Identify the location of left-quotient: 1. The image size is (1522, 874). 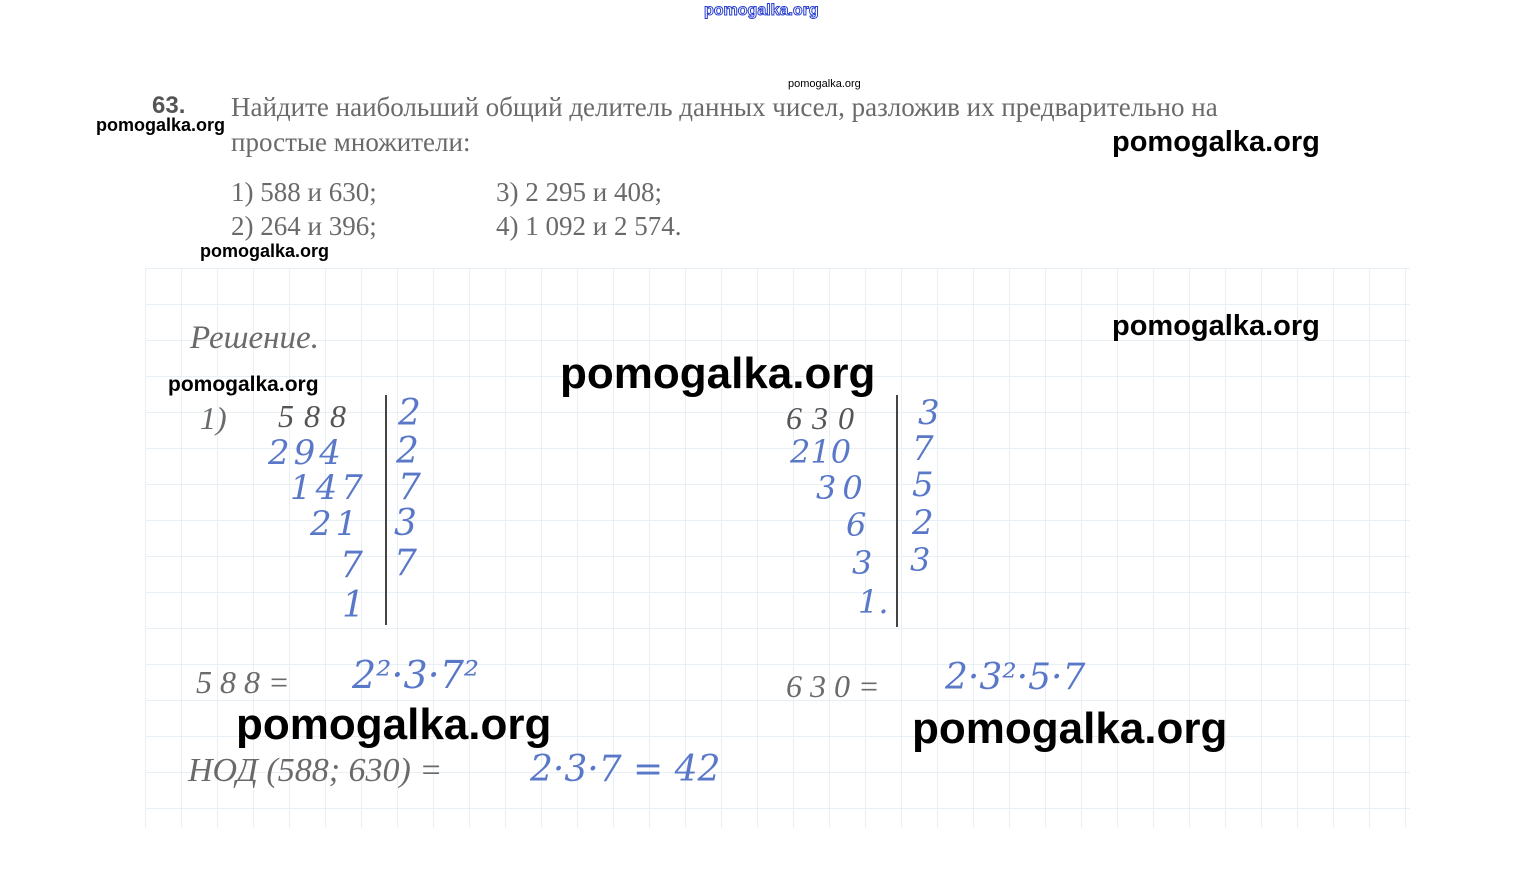
(353, 605).